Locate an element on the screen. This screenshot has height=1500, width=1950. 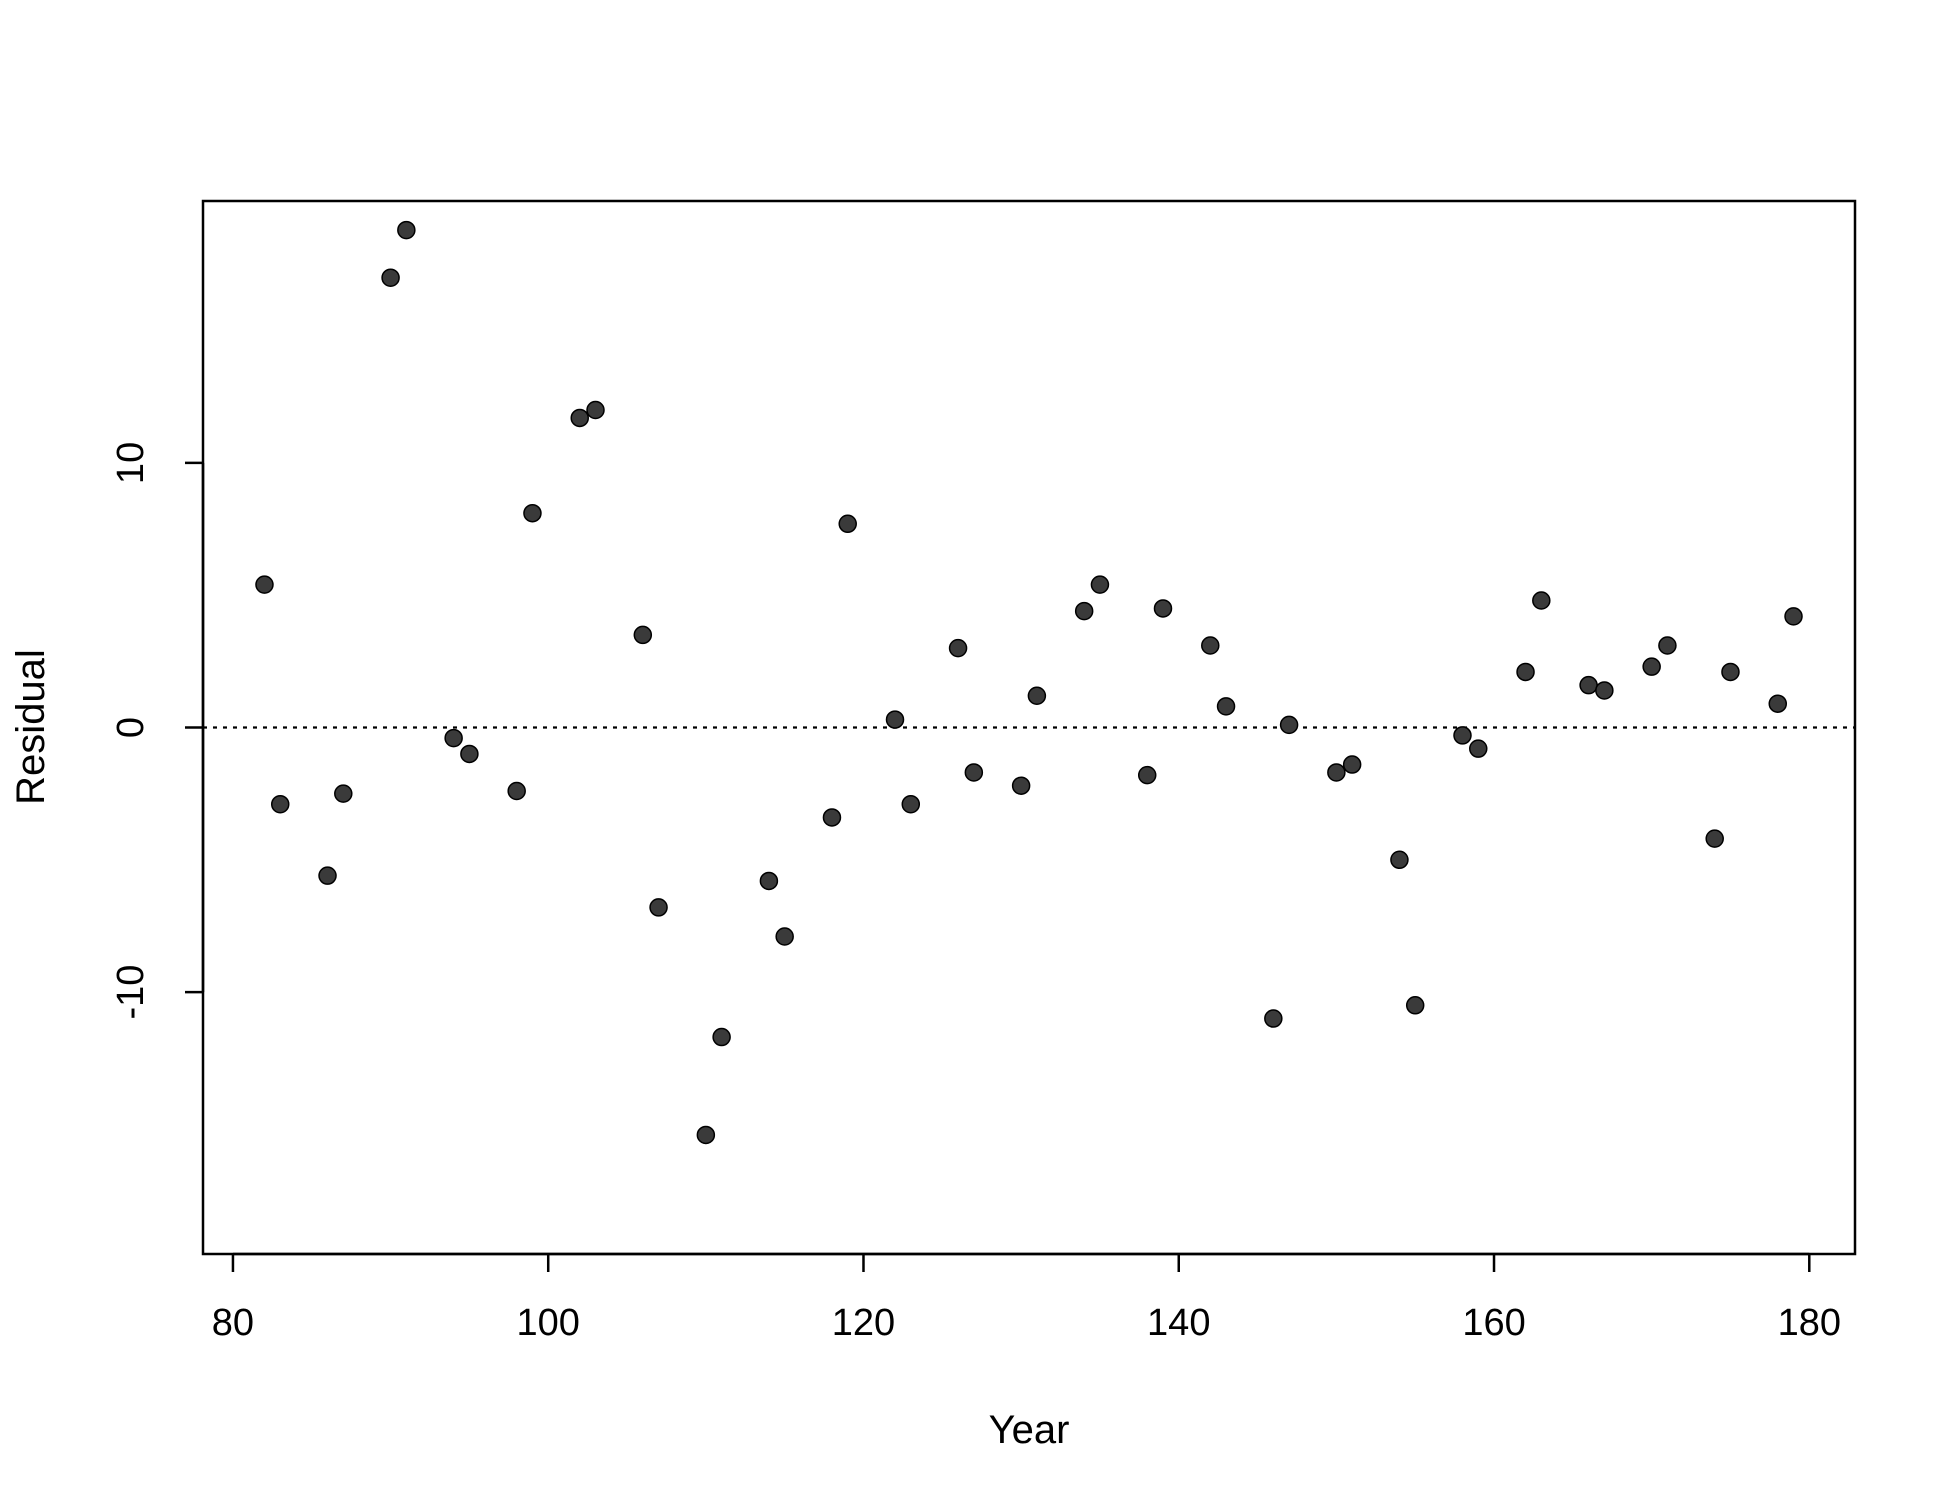
y-axis-label: Residual is located at coordinates (31, 727).